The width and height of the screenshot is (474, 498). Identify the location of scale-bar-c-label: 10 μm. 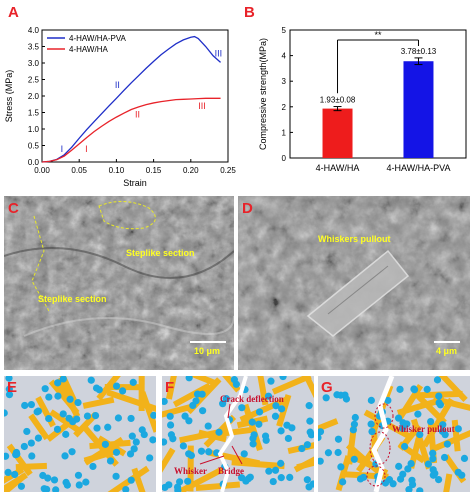
(207, 351).